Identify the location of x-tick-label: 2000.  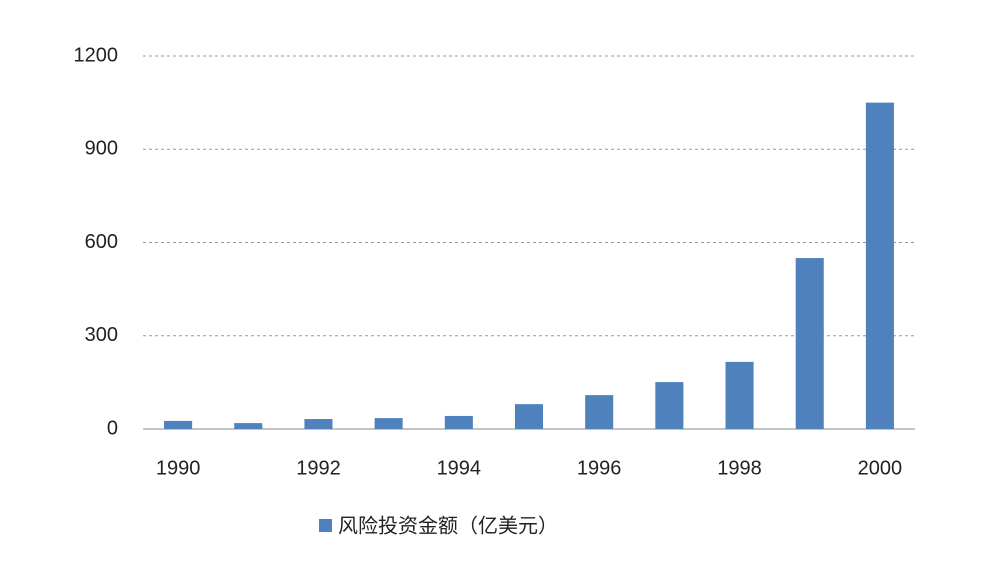
(880, 468).